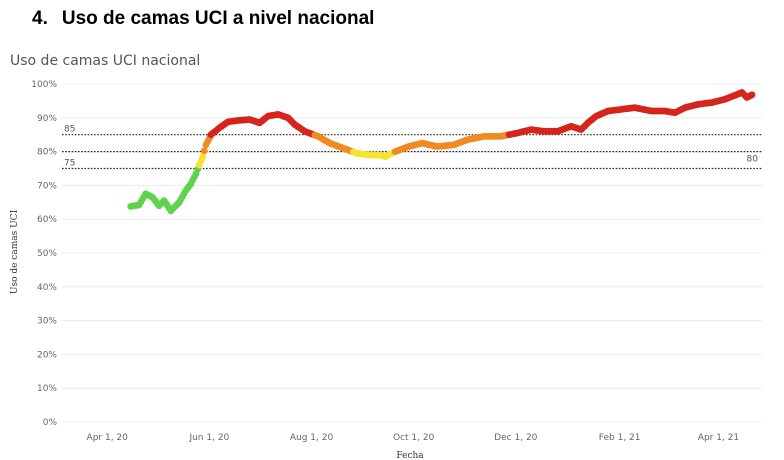 This screenshot has width=784, height=460. Describe the element at coordinates (50, 423) in the screenshot. I see `y-tick-label: 0%` at that location.